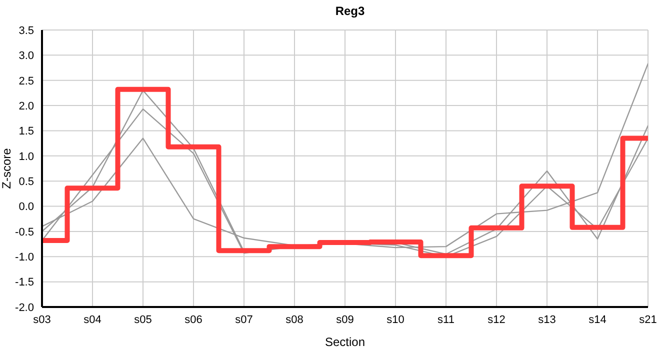 Image resolution: width=660 pixels, height=360 pixels. Describe the element at coordinates (295, 320) in the screenshot. I see `x-tick-label: s08` at that location.